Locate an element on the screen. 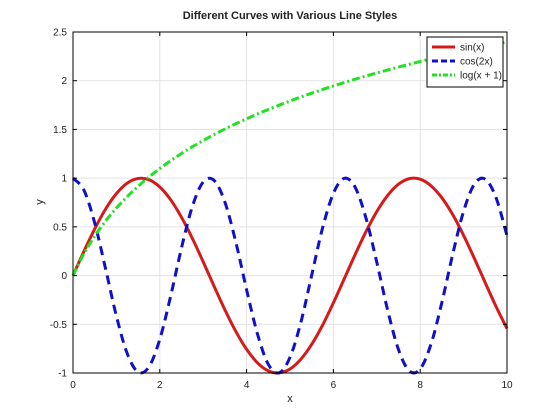 The image size is (560, 420). y-tick-label: 0.5 is located at coordinates (60, 227).